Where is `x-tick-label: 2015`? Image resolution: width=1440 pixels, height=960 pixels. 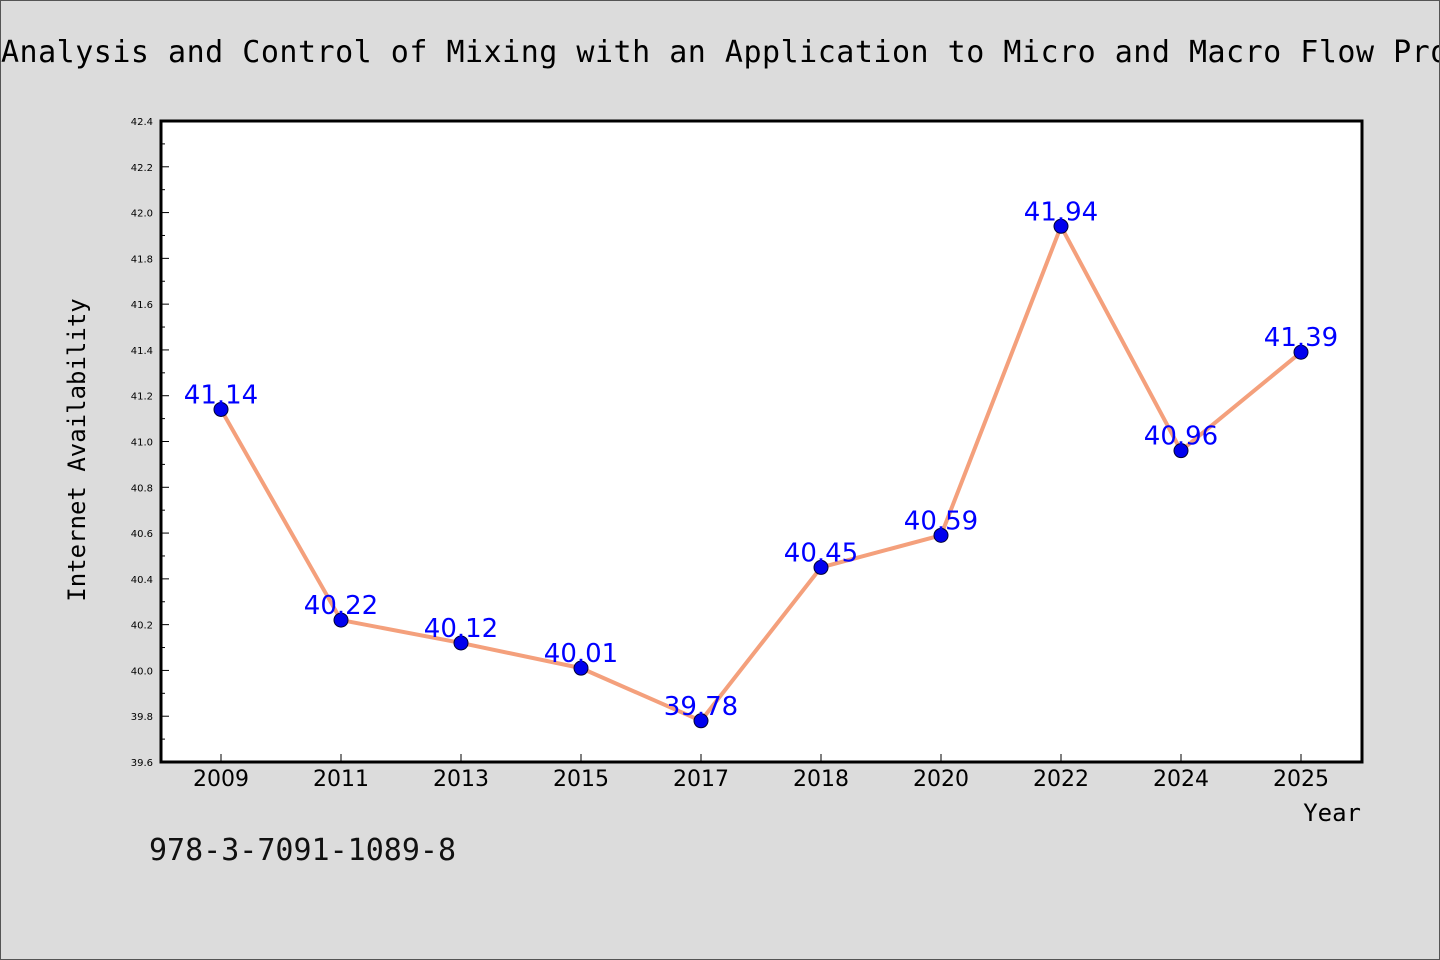 x-tick-label: 2015 is located at coordinates (581, 779).